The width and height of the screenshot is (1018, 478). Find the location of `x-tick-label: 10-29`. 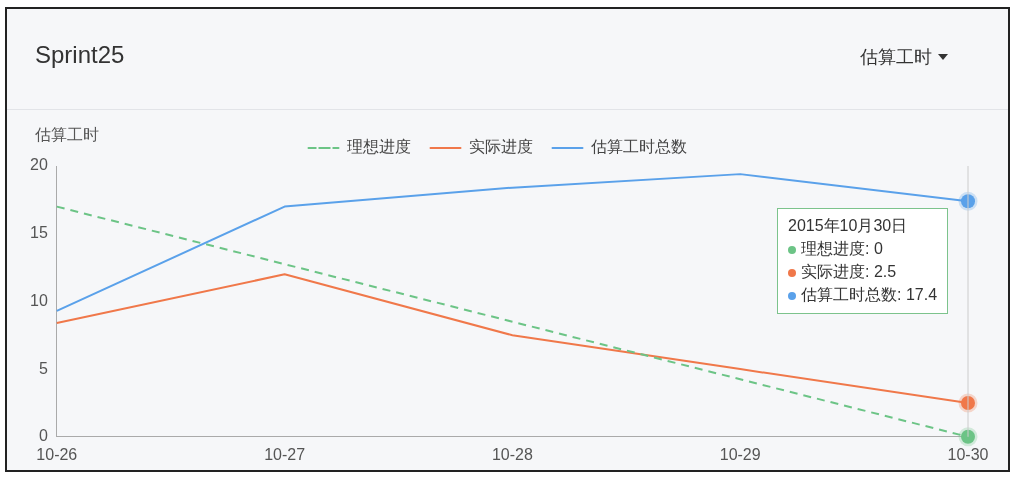

x-tick-label: 10-29 is located at coordinates (740, 454).